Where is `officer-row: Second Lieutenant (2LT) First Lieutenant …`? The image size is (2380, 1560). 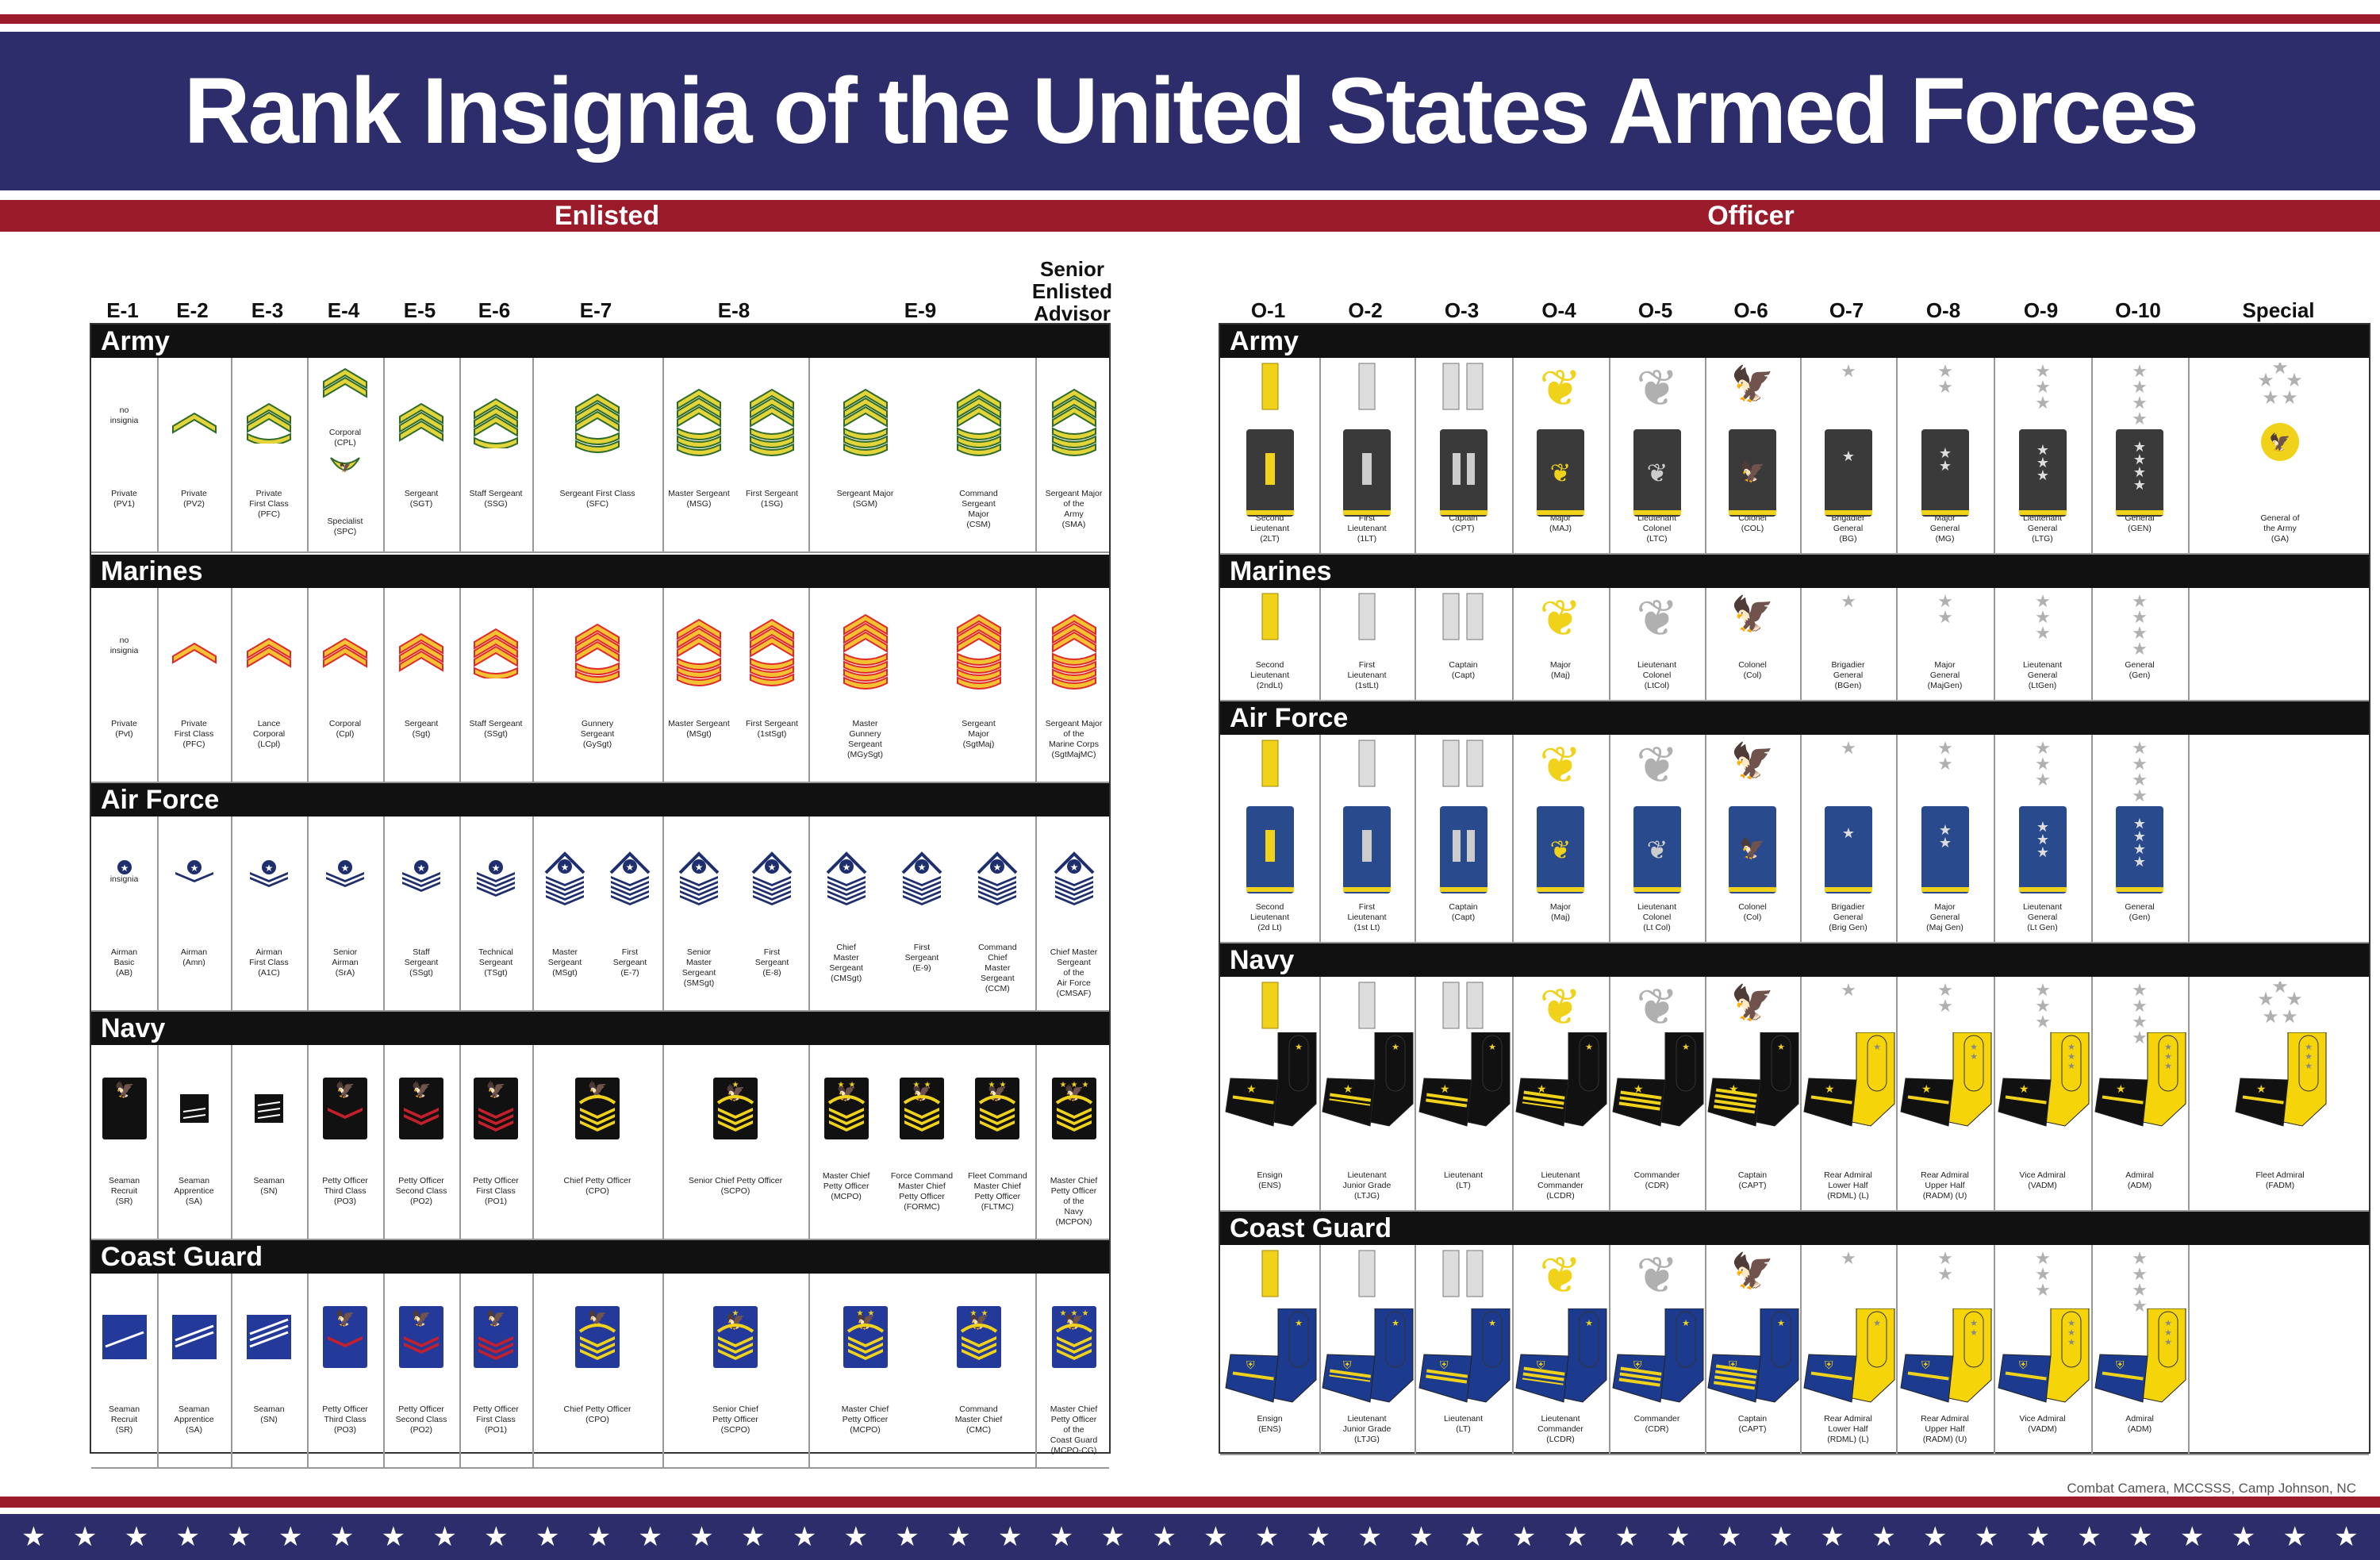
officer-row: Second Lieutenant (2LT) First Lieutenant … is located at coordinates (1795, 456).